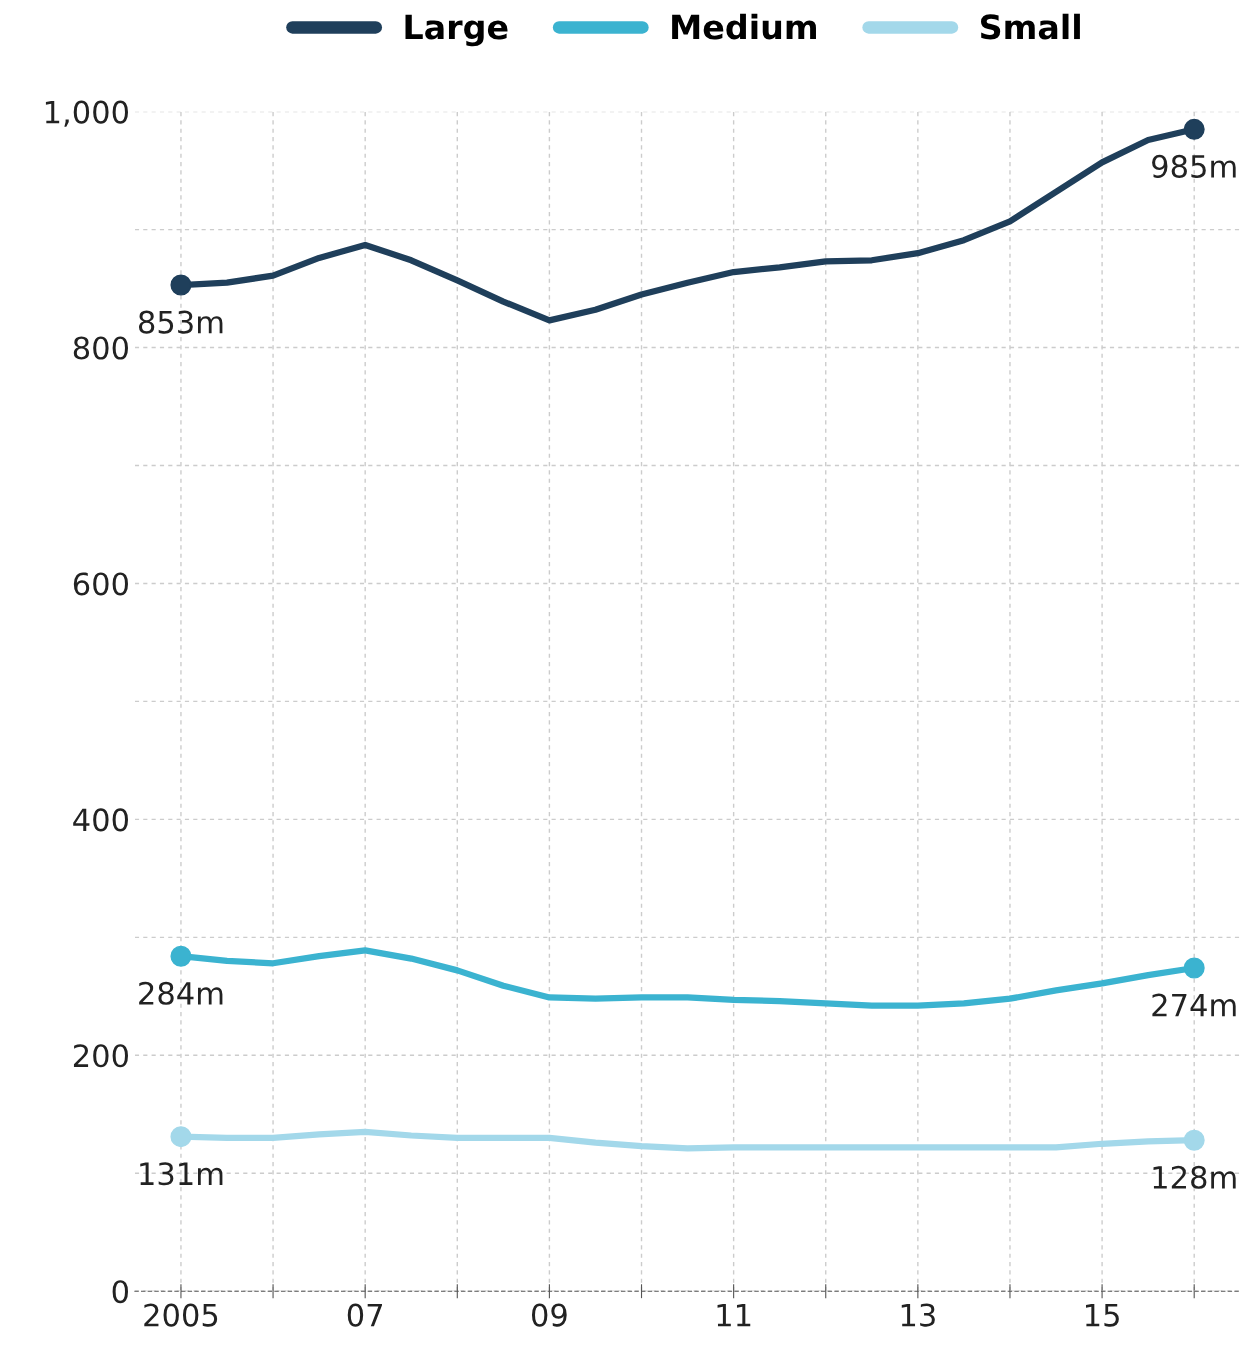  What do you see at coordinates (181, 1174) in the screenshot?
I see `data-label: 131m` at bounding box center [181, 1174].